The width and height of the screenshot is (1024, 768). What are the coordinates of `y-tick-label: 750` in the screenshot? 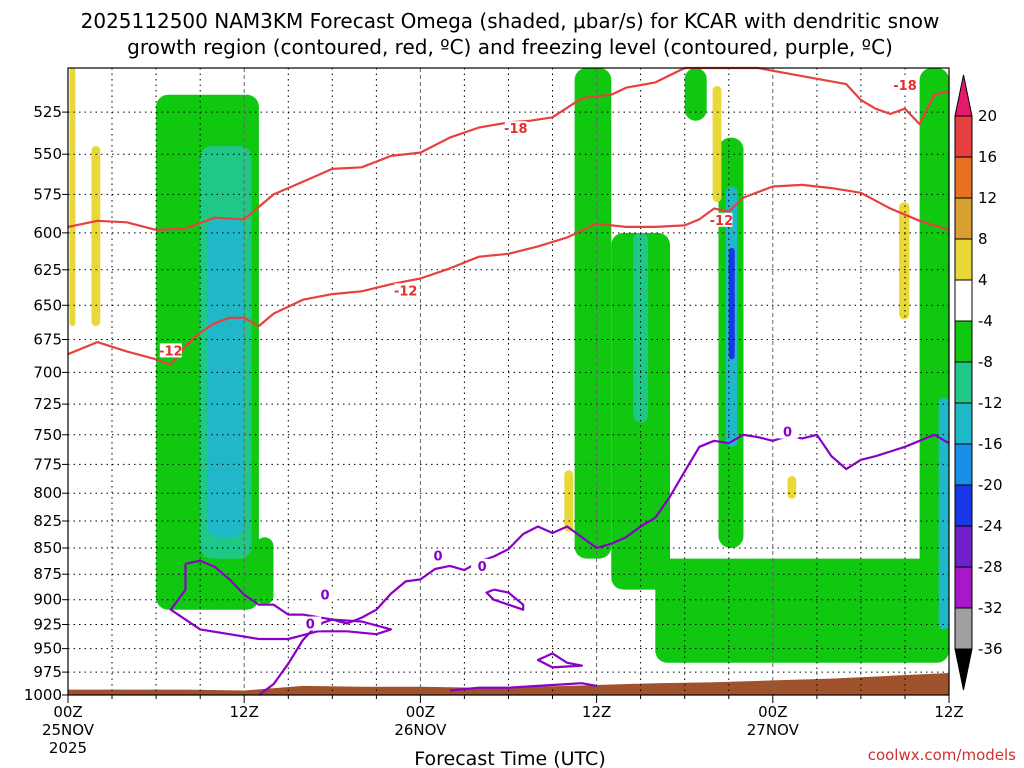 It's located at (47, 435).